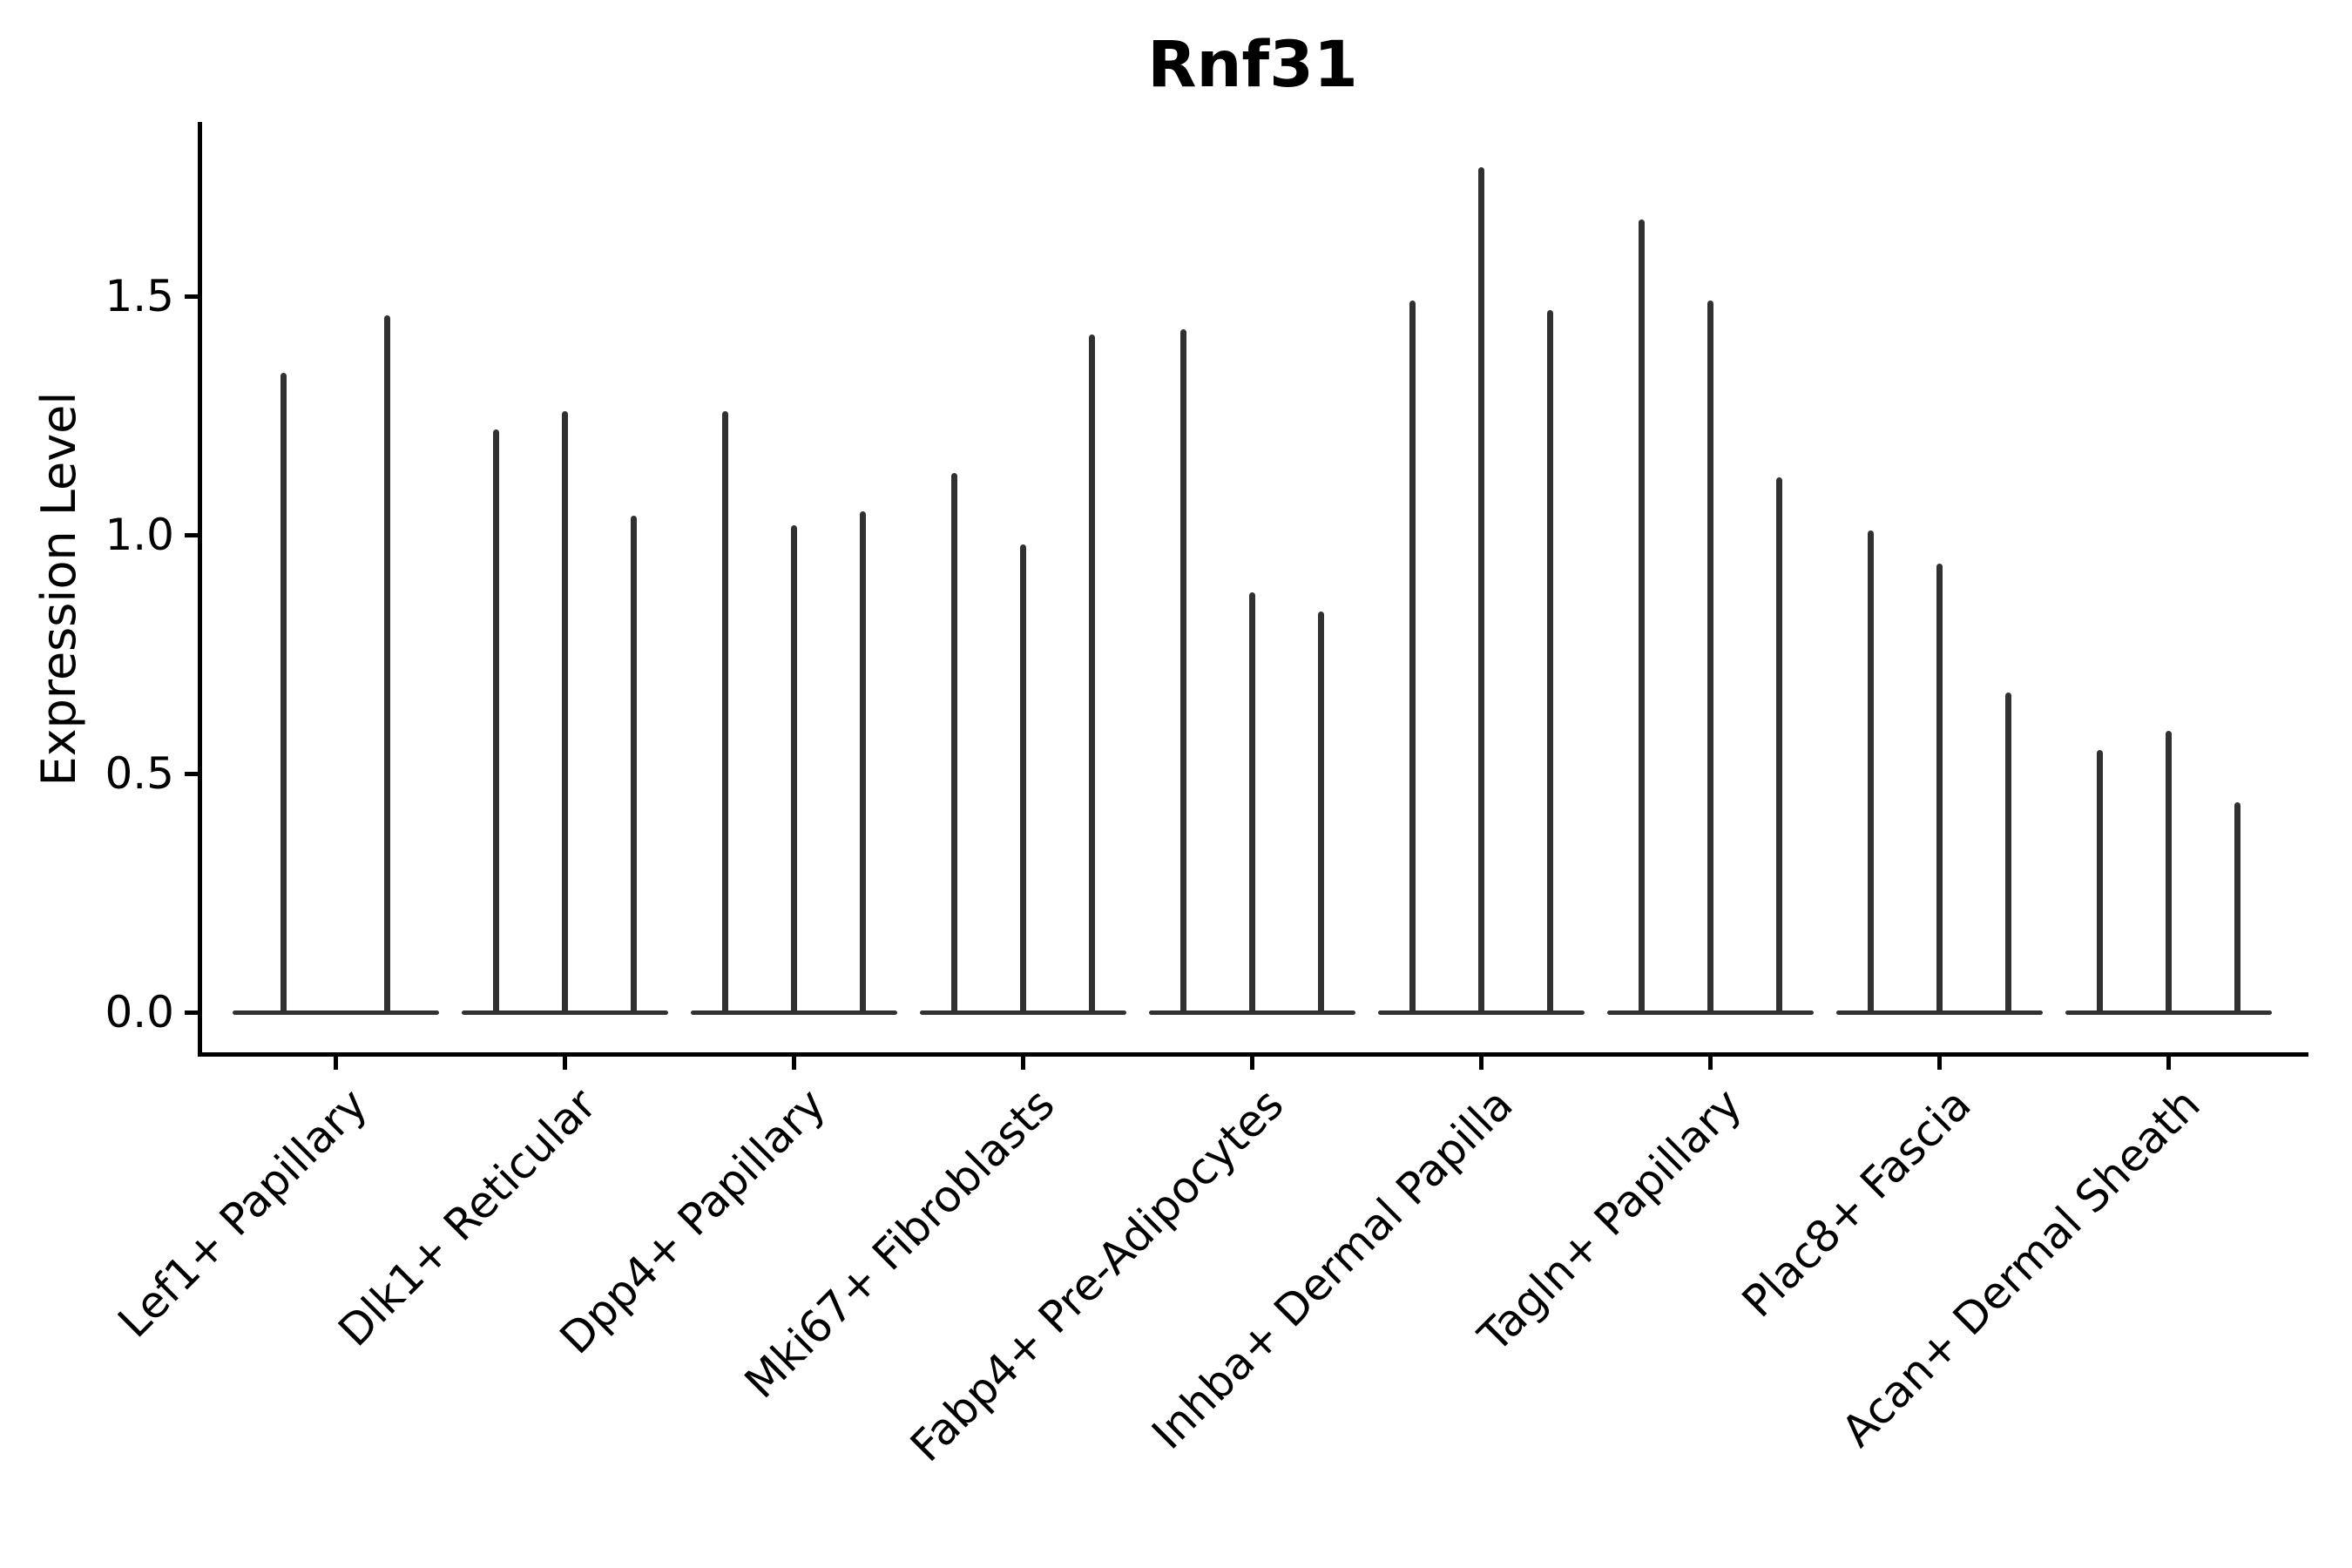  Describe the element at coordinates (2021, 1267) in the screenshot. I see `x-tick-label: Acan+ Dermal Sheath` at that location.